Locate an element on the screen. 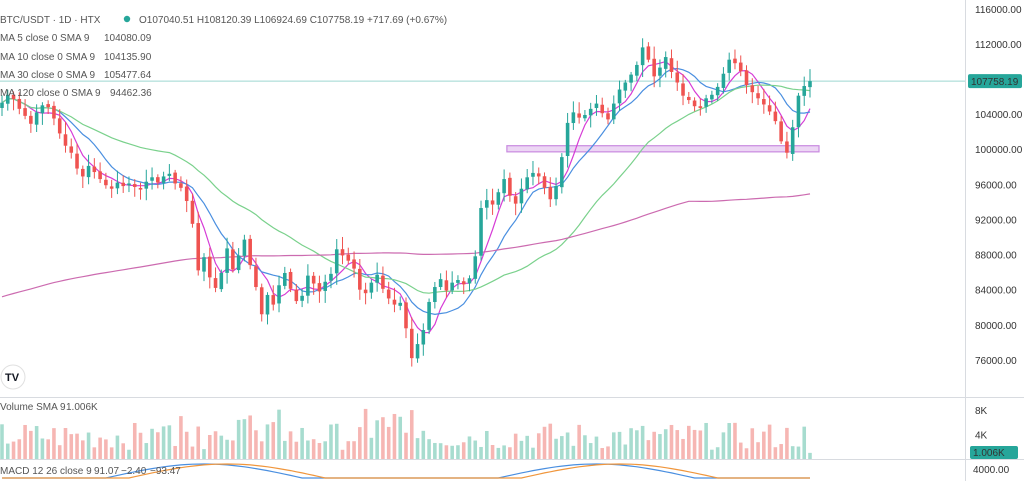 The width and height of the screenshot is (1024, 481). tradingview-logo: TV is located at coordinates (13, 377).